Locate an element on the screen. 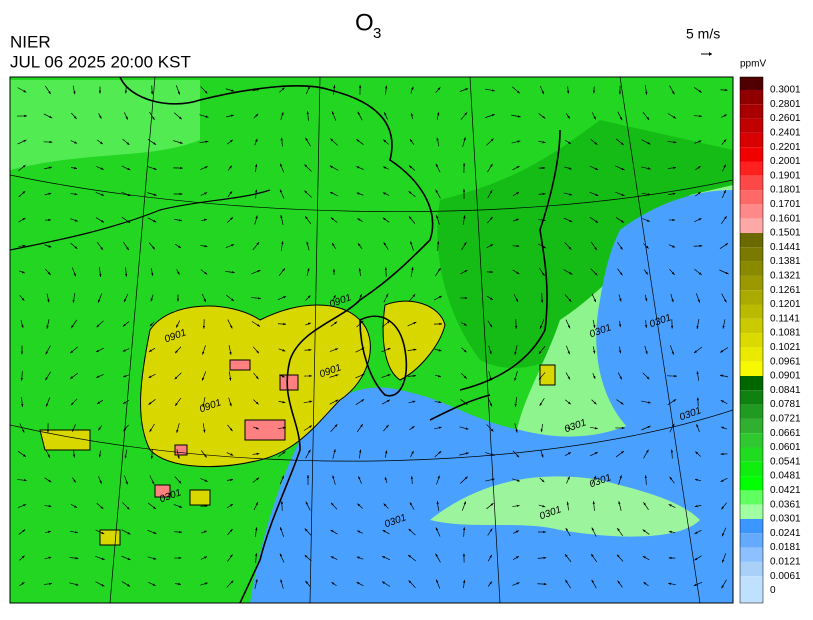 This screenshot has height=620, width=813. legend-label: 0.1021 is located at coordinates (785, 347).